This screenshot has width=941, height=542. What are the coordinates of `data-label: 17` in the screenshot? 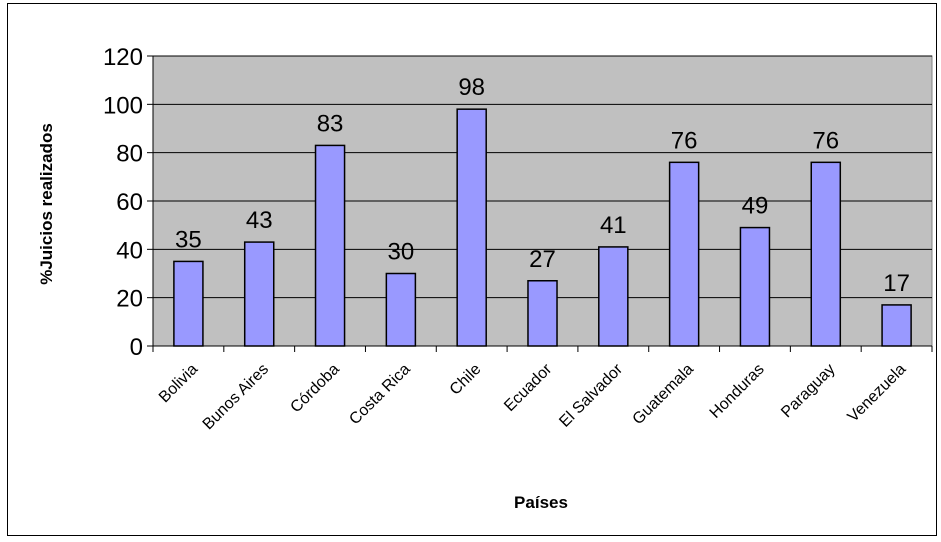 It's located at (896, 283).